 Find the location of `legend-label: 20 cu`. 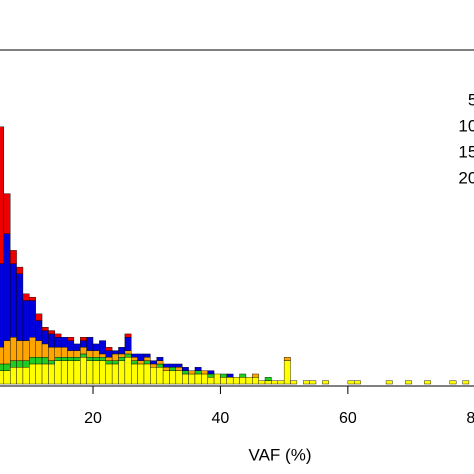

legend-label: 20 cu is located at coordinates (466, 177).